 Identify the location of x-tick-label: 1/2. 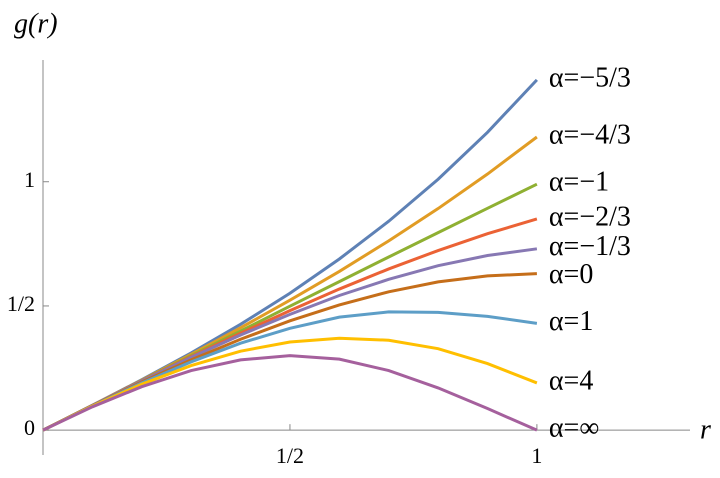
(290, 455).